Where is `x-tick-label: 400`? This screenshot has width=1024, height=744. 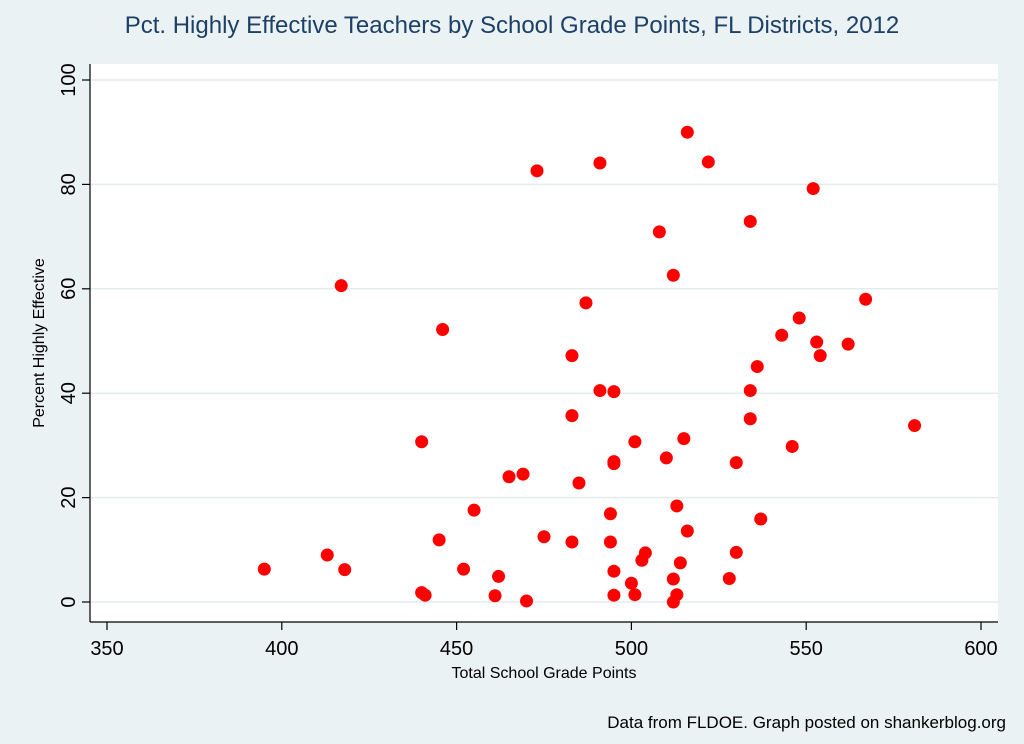 x-tick-label: 400 is located at coordinates (281, 649).